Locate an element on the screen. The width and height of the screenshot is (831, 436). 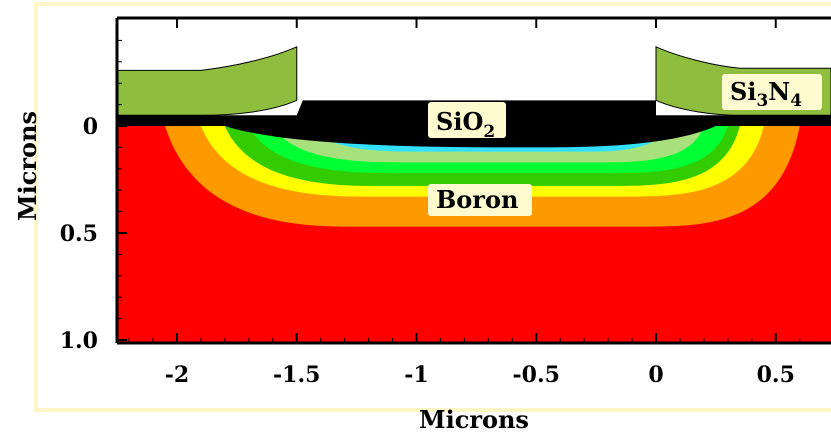
si3n4-label-bg is located at coordinates (772, 92).